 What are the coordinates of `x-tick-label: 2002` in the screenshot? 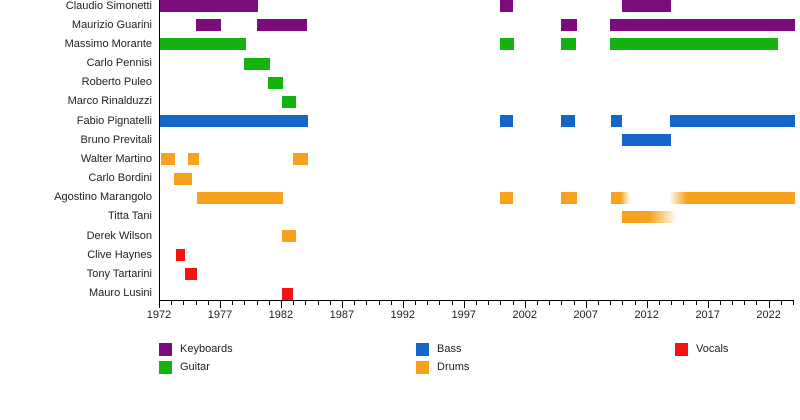 It's located at (525, 315).